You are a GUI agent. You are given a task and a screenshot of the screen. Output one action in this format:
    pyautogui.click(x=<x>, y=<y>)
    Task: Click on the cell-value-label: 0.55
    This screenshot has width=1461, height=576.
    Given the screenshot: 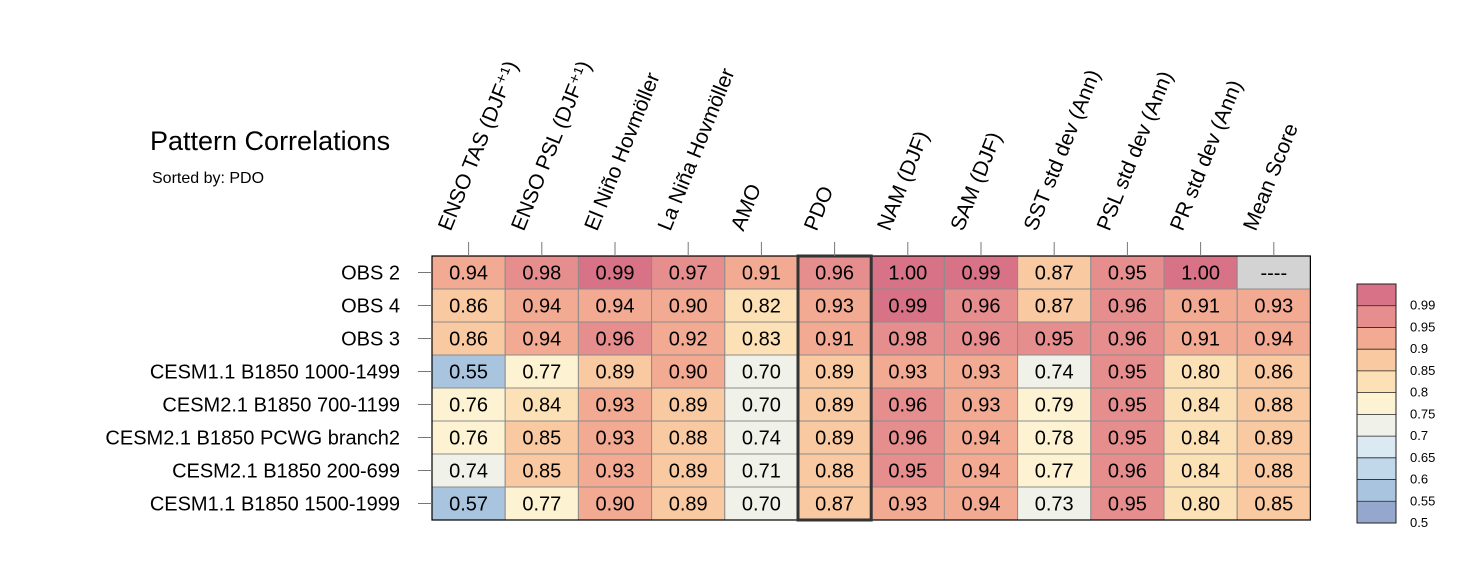 What is the action you would take?
    pyautogui.click(x=468, y=373)
    